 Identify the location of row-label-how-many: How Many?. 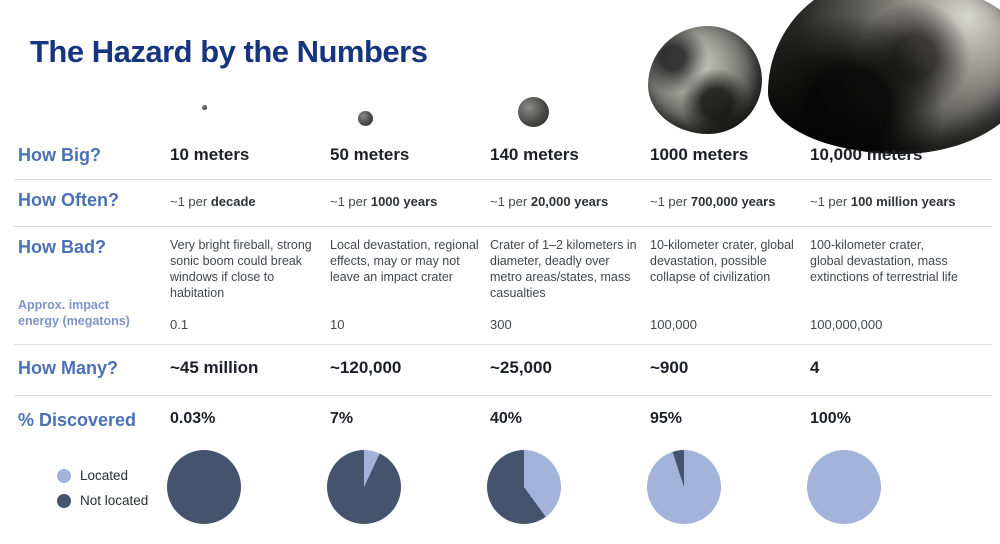
(68, 368).